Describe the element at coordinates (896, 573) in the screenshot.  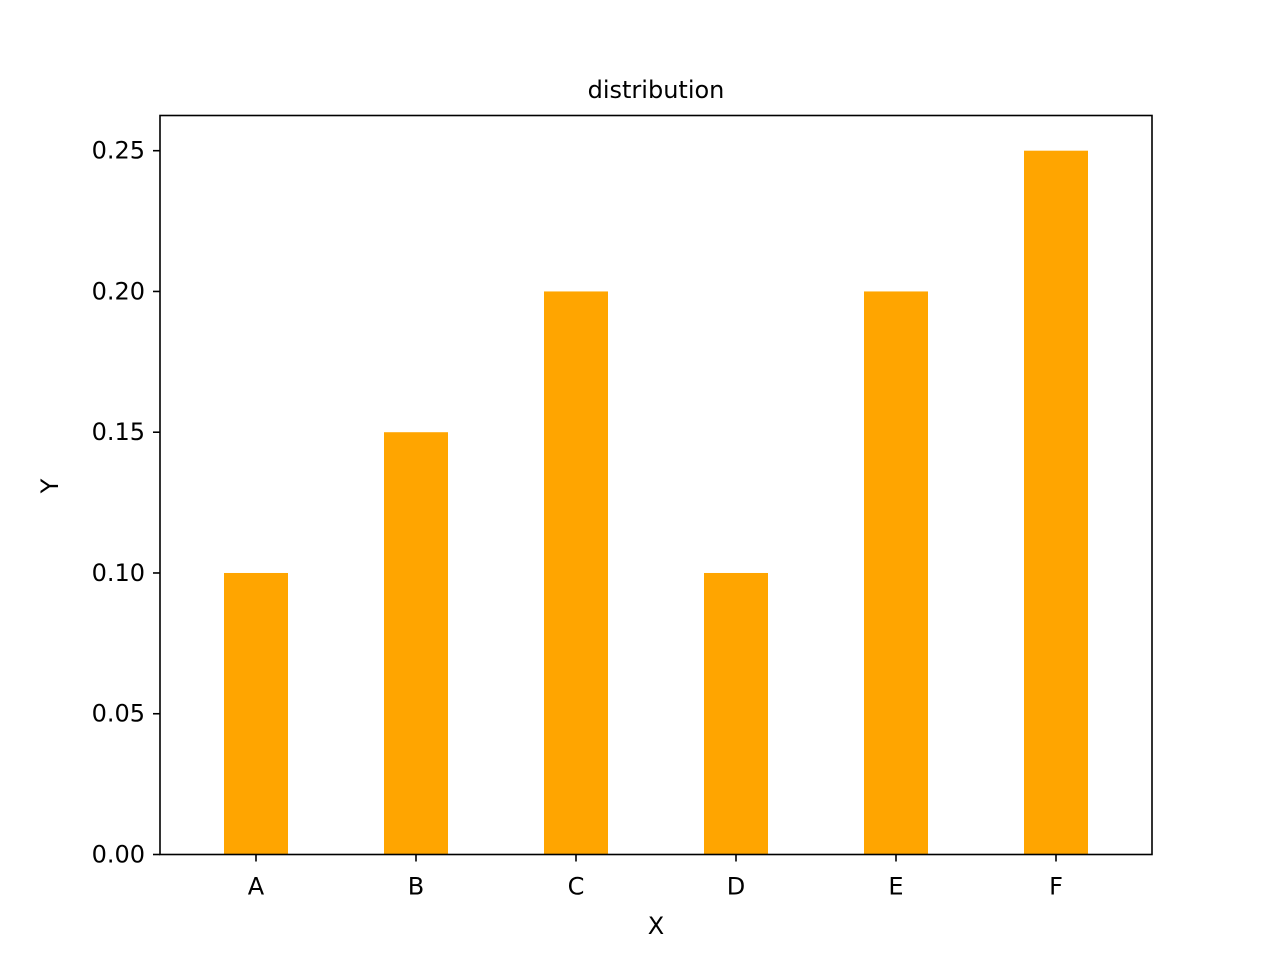
I see `bar-E` at that location.